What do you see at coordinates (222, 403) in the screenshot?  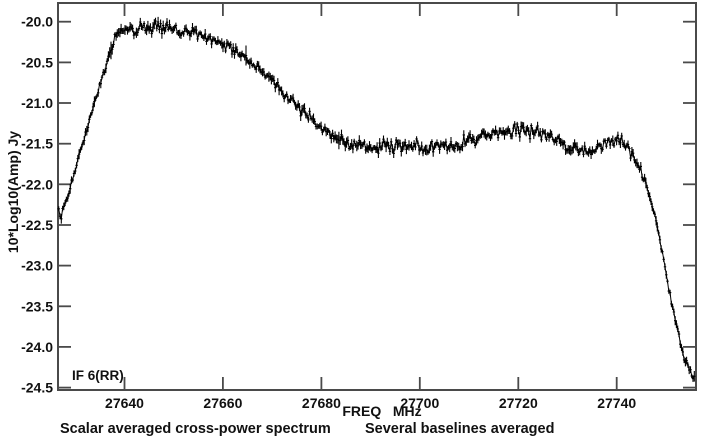 I see `x-tick-label: 27660` at bounding box center [222, 403].